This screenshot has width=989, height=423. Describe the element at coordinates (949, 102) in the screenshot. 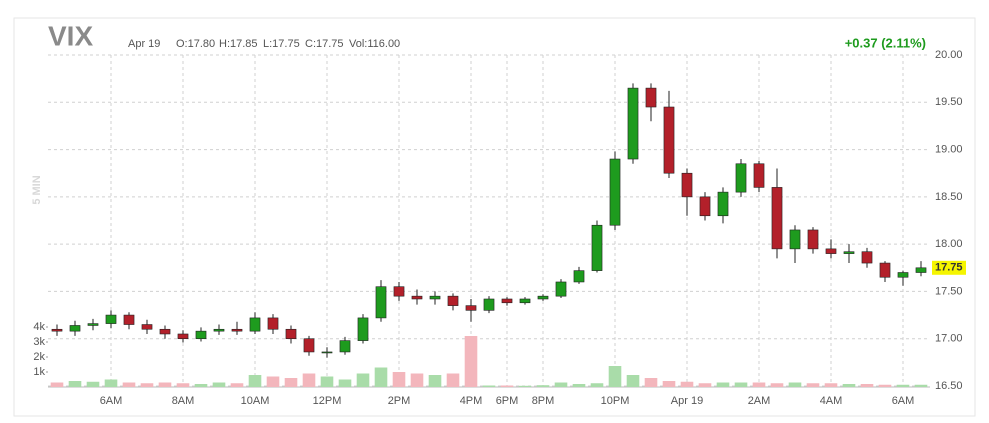

I see `y-tick-label: 19.50` at that location.